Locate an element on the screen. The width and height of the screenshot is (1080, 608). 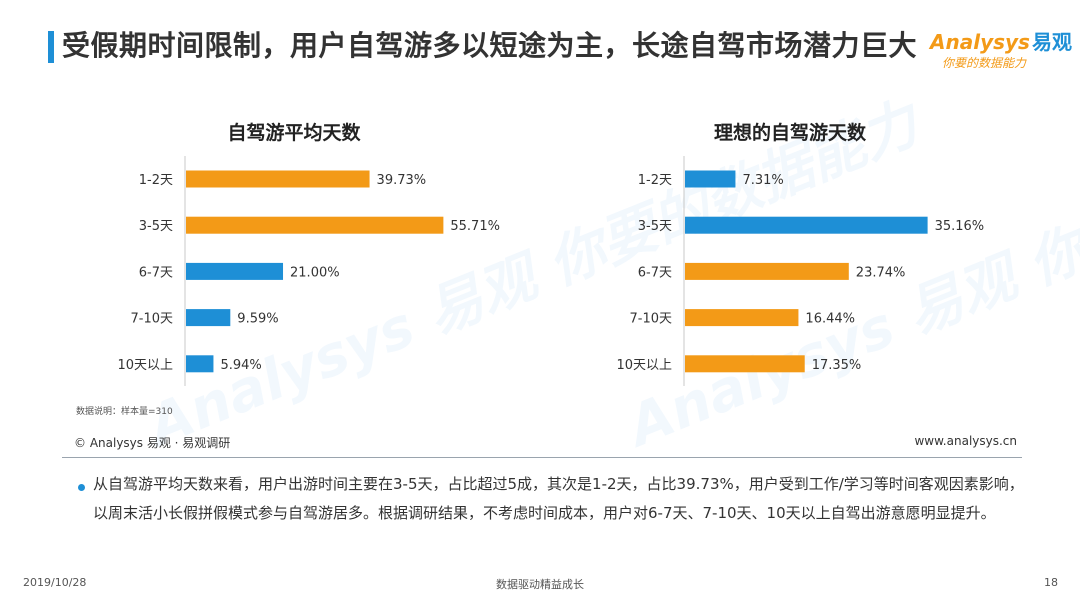
value-label: 5.94% is located at coordinates (240, 365).